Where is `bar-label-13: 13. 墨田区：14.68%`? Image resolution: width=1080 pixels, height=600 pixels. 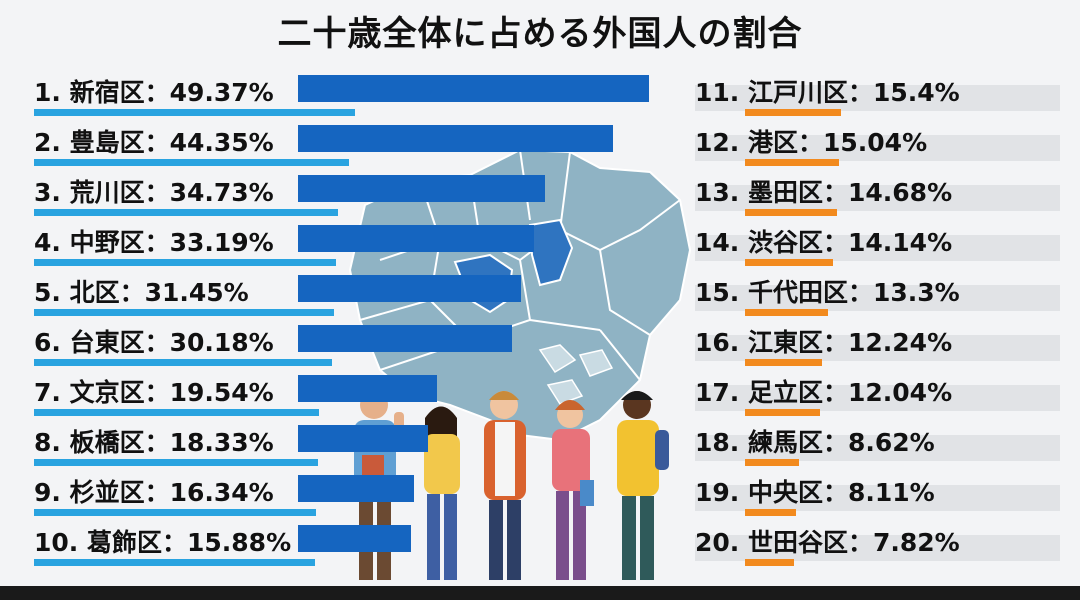 bar-label-13: 13. 墨田区：14.68% is located at coordinates (824, 192).